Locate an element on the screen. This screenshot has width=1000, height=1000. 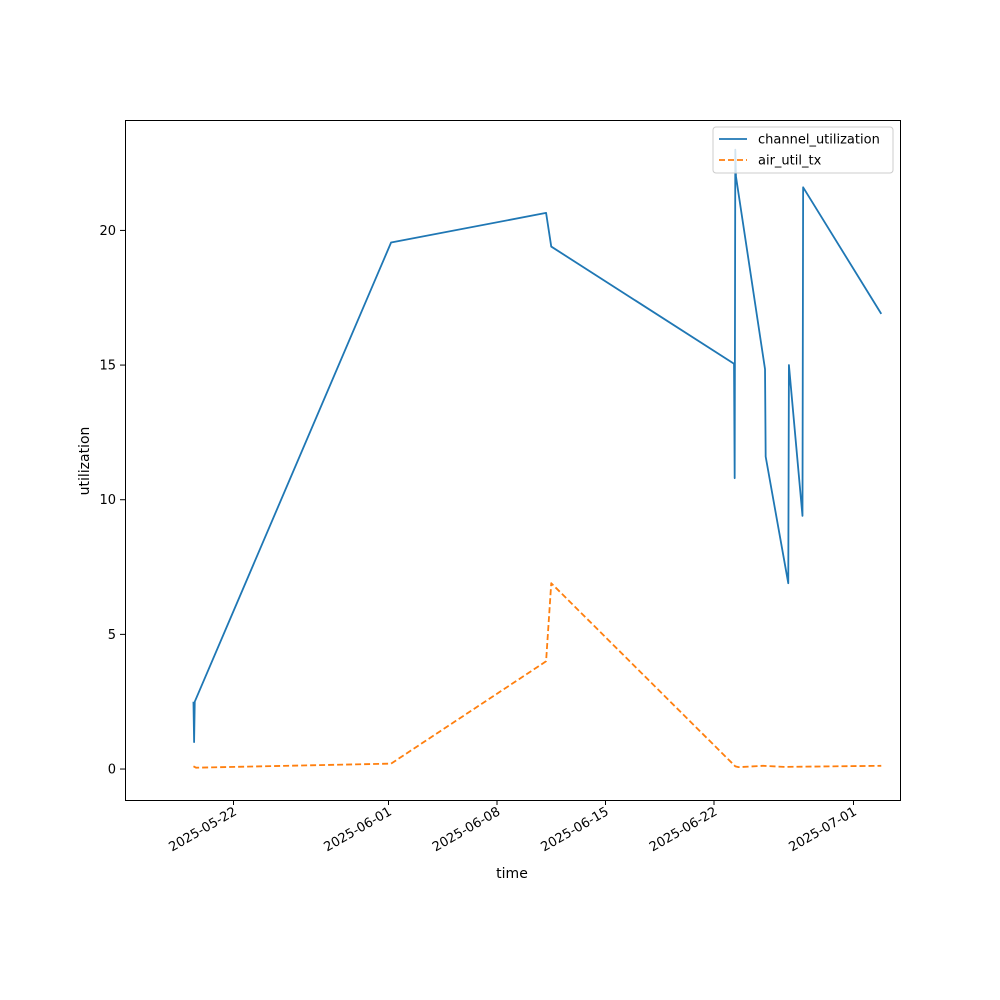
x-axis-label: time is located at coordinates (512, 874).